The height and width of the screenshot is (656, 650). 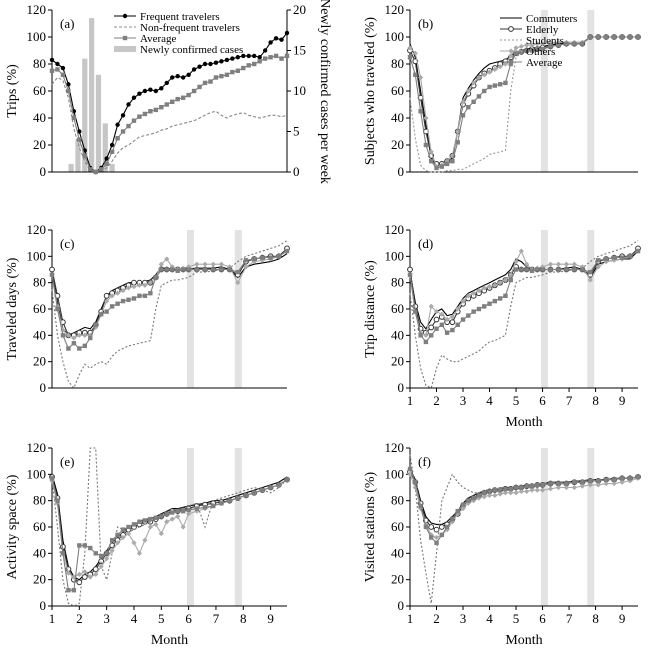 I want to click on y-tick-label: 60, so click(x=39, y=90).